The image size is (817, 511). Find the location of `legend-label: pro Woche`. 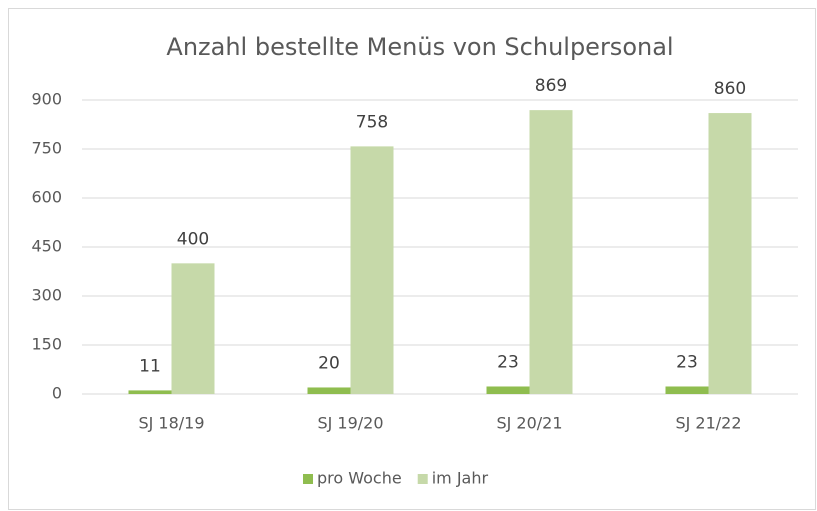

legend-label: pro Woche is located at coordinates (359, 478).